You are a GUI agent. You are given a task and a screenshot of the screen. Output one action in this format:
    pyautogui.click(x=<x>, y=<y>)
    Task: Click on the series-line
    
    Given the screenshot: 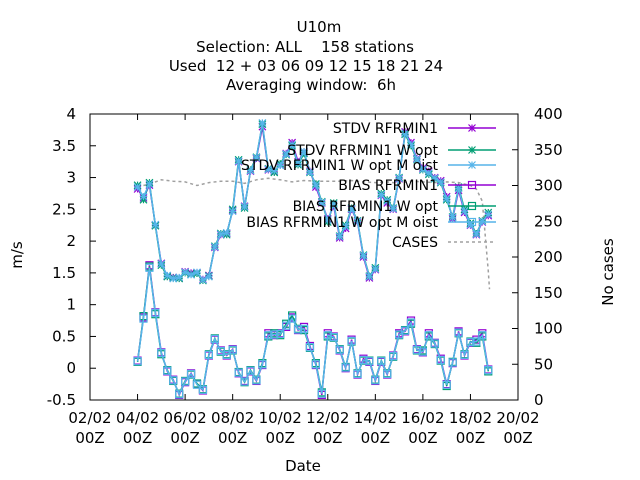 What is the action you would take?
    pyautogui.click(x=313, y=332)
    